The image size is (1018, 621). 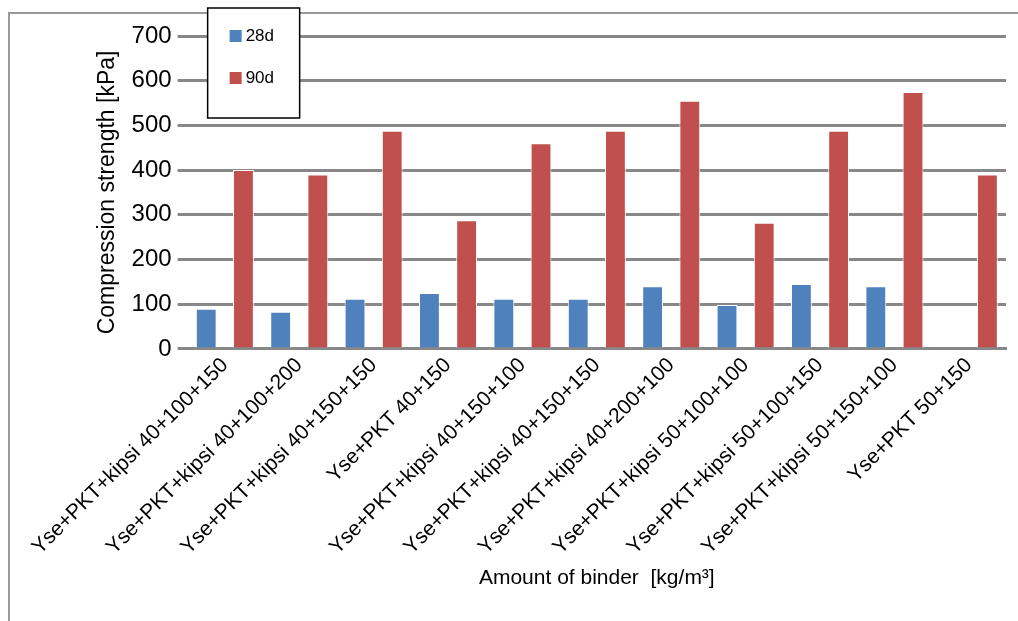 I want to click on legend-label: 28d, so click(x=260, y=35).